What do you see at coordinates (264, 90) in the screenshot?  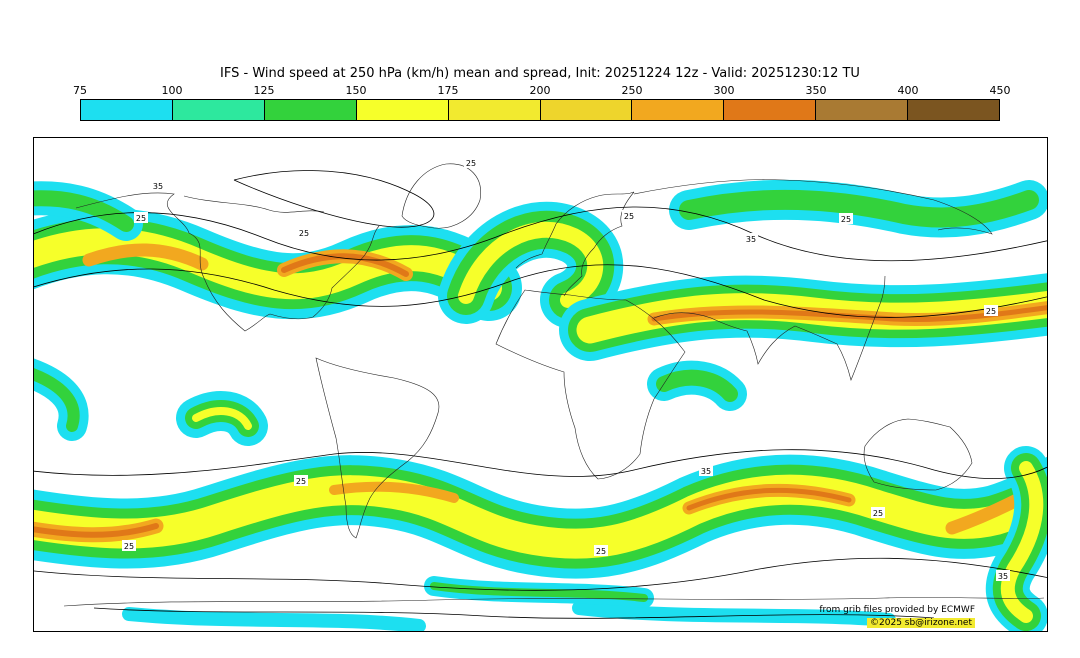 I see `colorbar-tick-label: 125` at bounding box center [264, 90].